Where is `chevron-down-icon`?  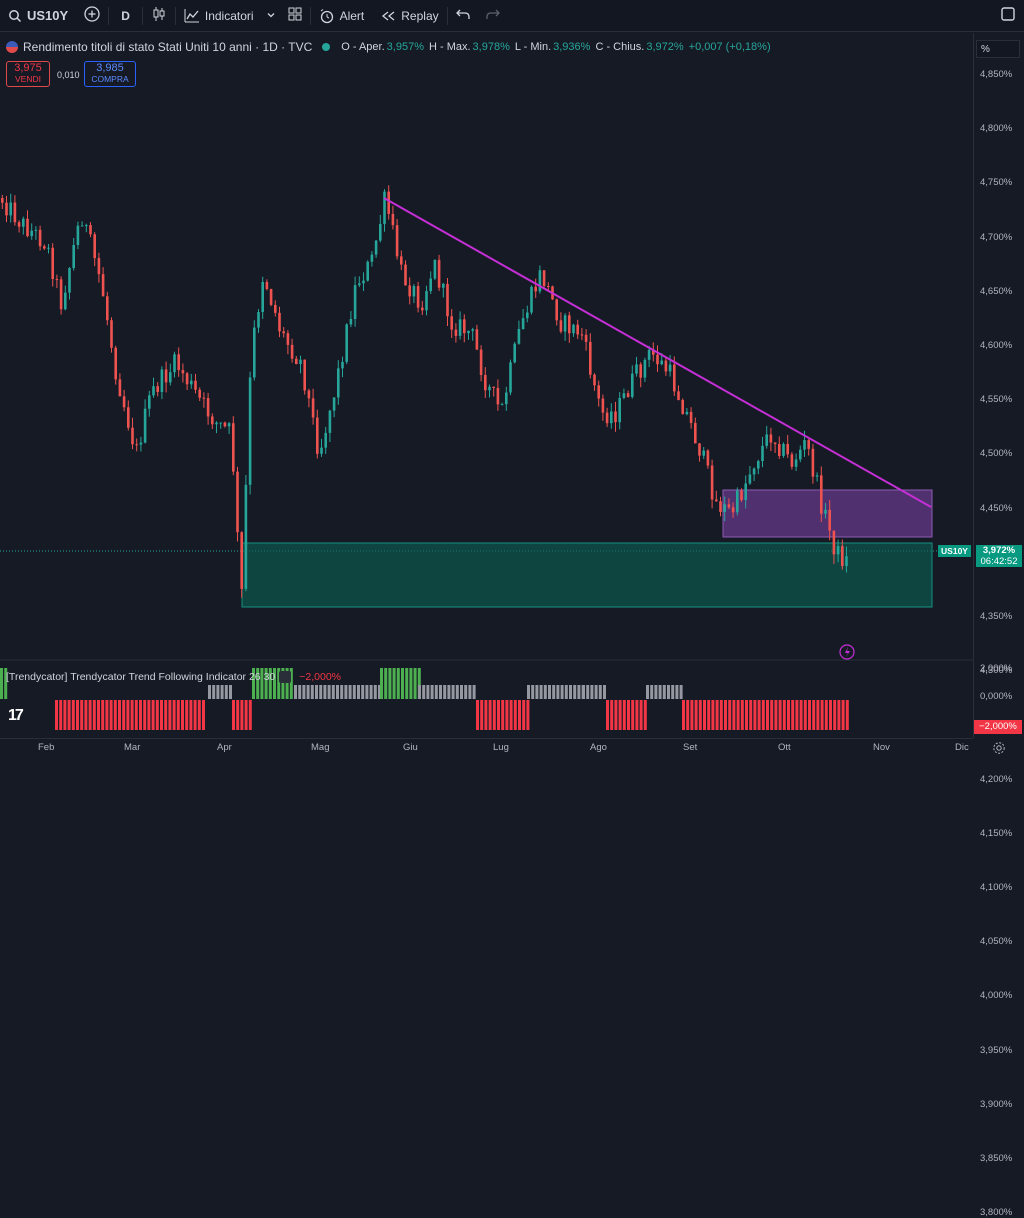 chevron-down-icon is located at coordinates (271, 16).